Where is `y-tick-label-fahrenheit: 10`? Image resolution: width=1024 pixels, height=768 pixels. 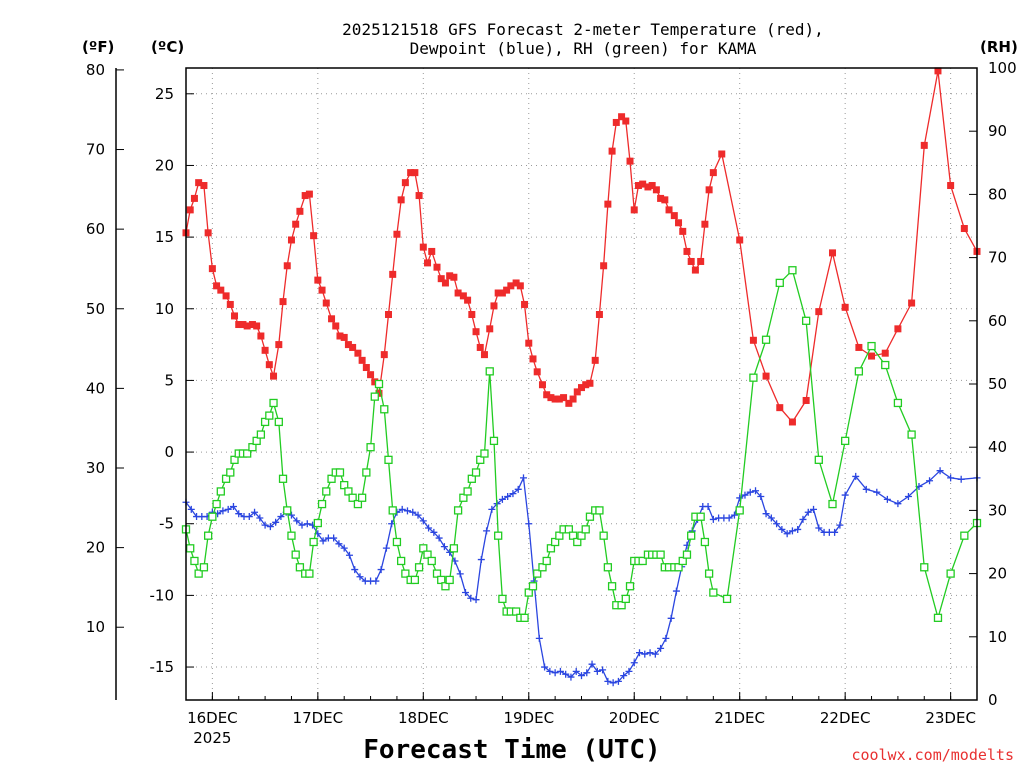
y-tick-label-fahrenheit: 10 is located at coordinates (95, 627).